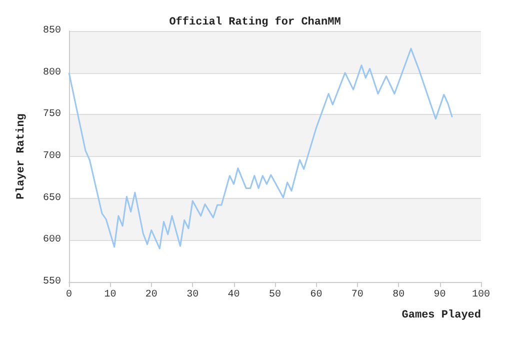 This screenshot has height=340, width=510. Describe the element at coordinates (51, 72) in the screenshot. I see `y-tick-label: 800` at that location.